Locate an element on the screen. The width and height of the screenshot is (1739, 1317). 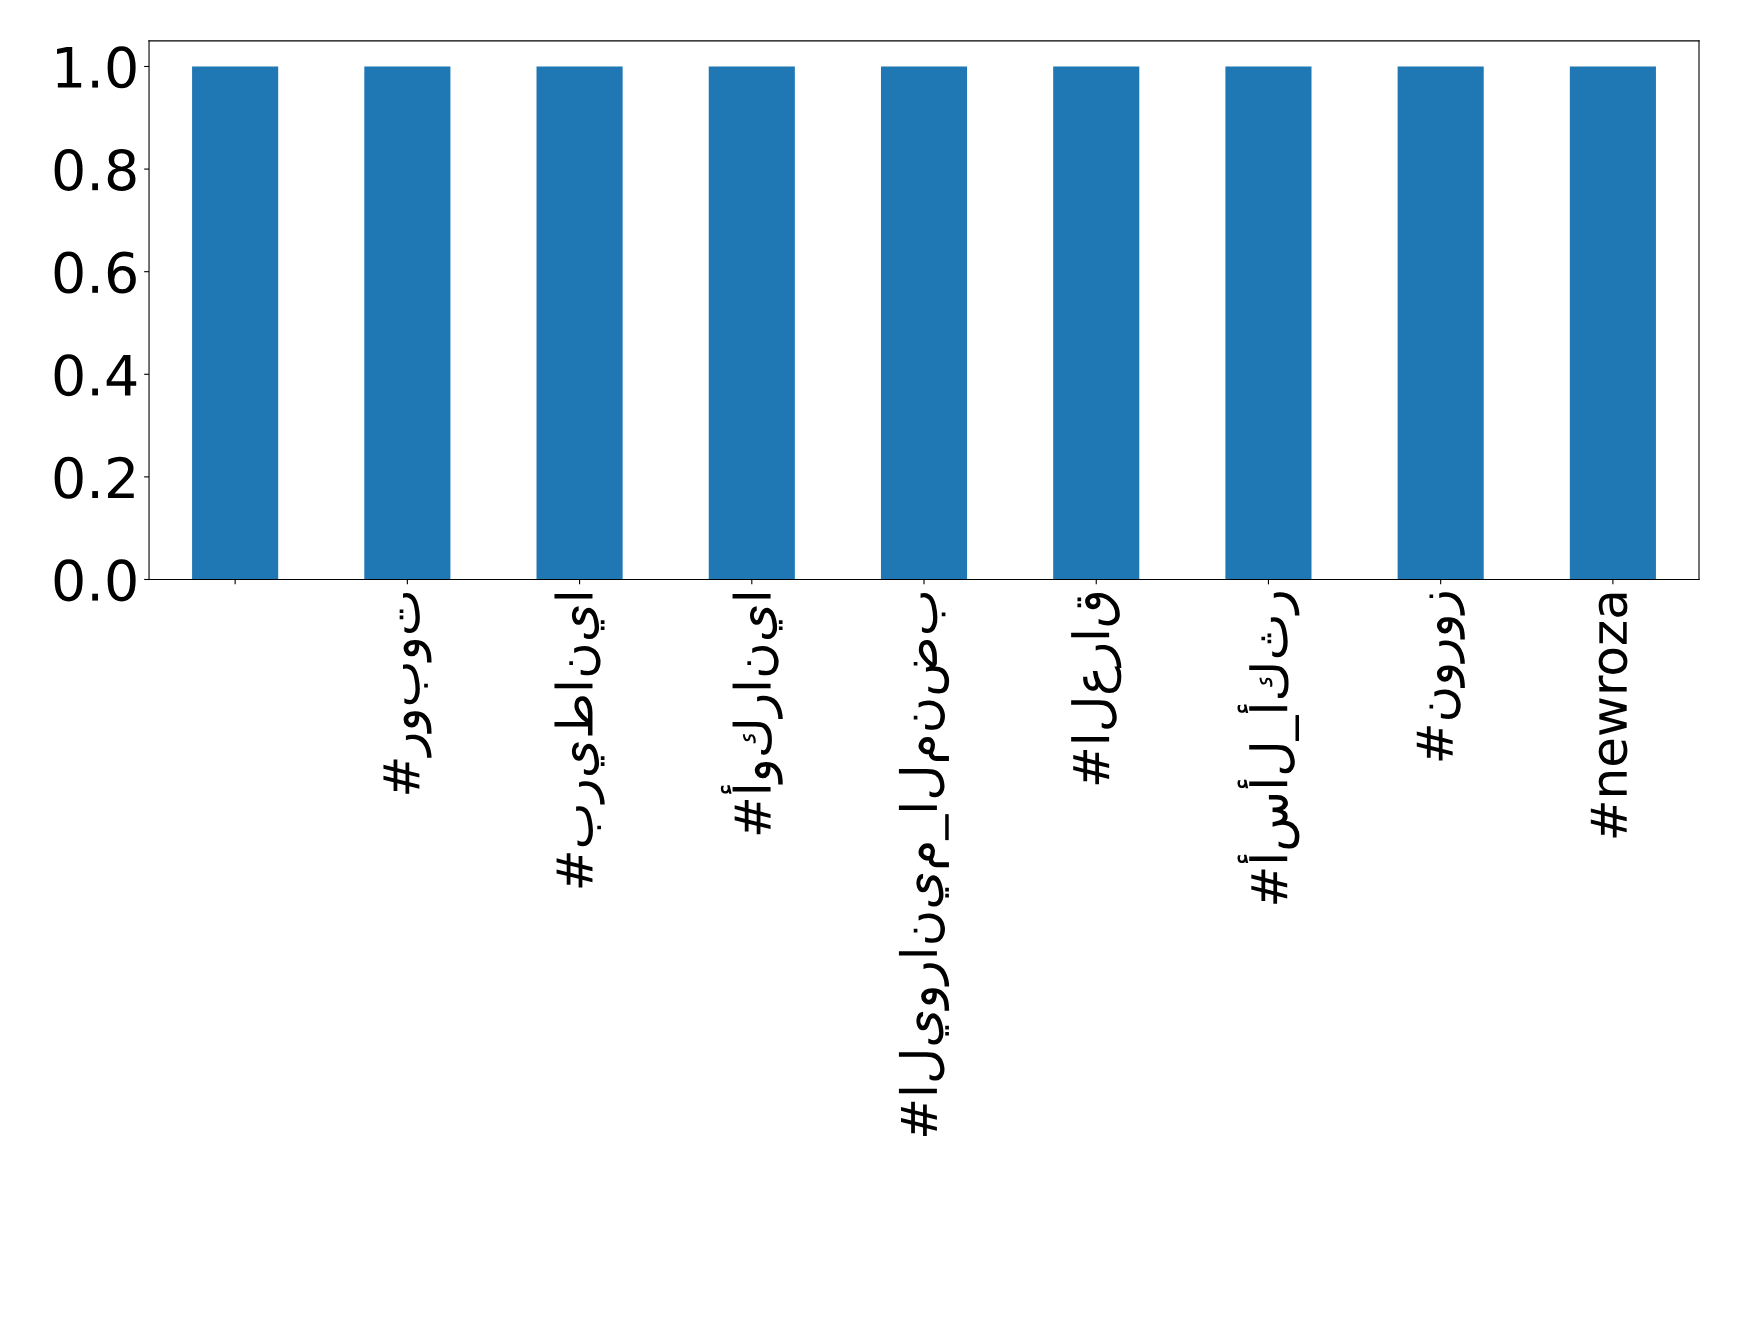
y-tick-label: 1.0 is located at coordinates (96, 67).